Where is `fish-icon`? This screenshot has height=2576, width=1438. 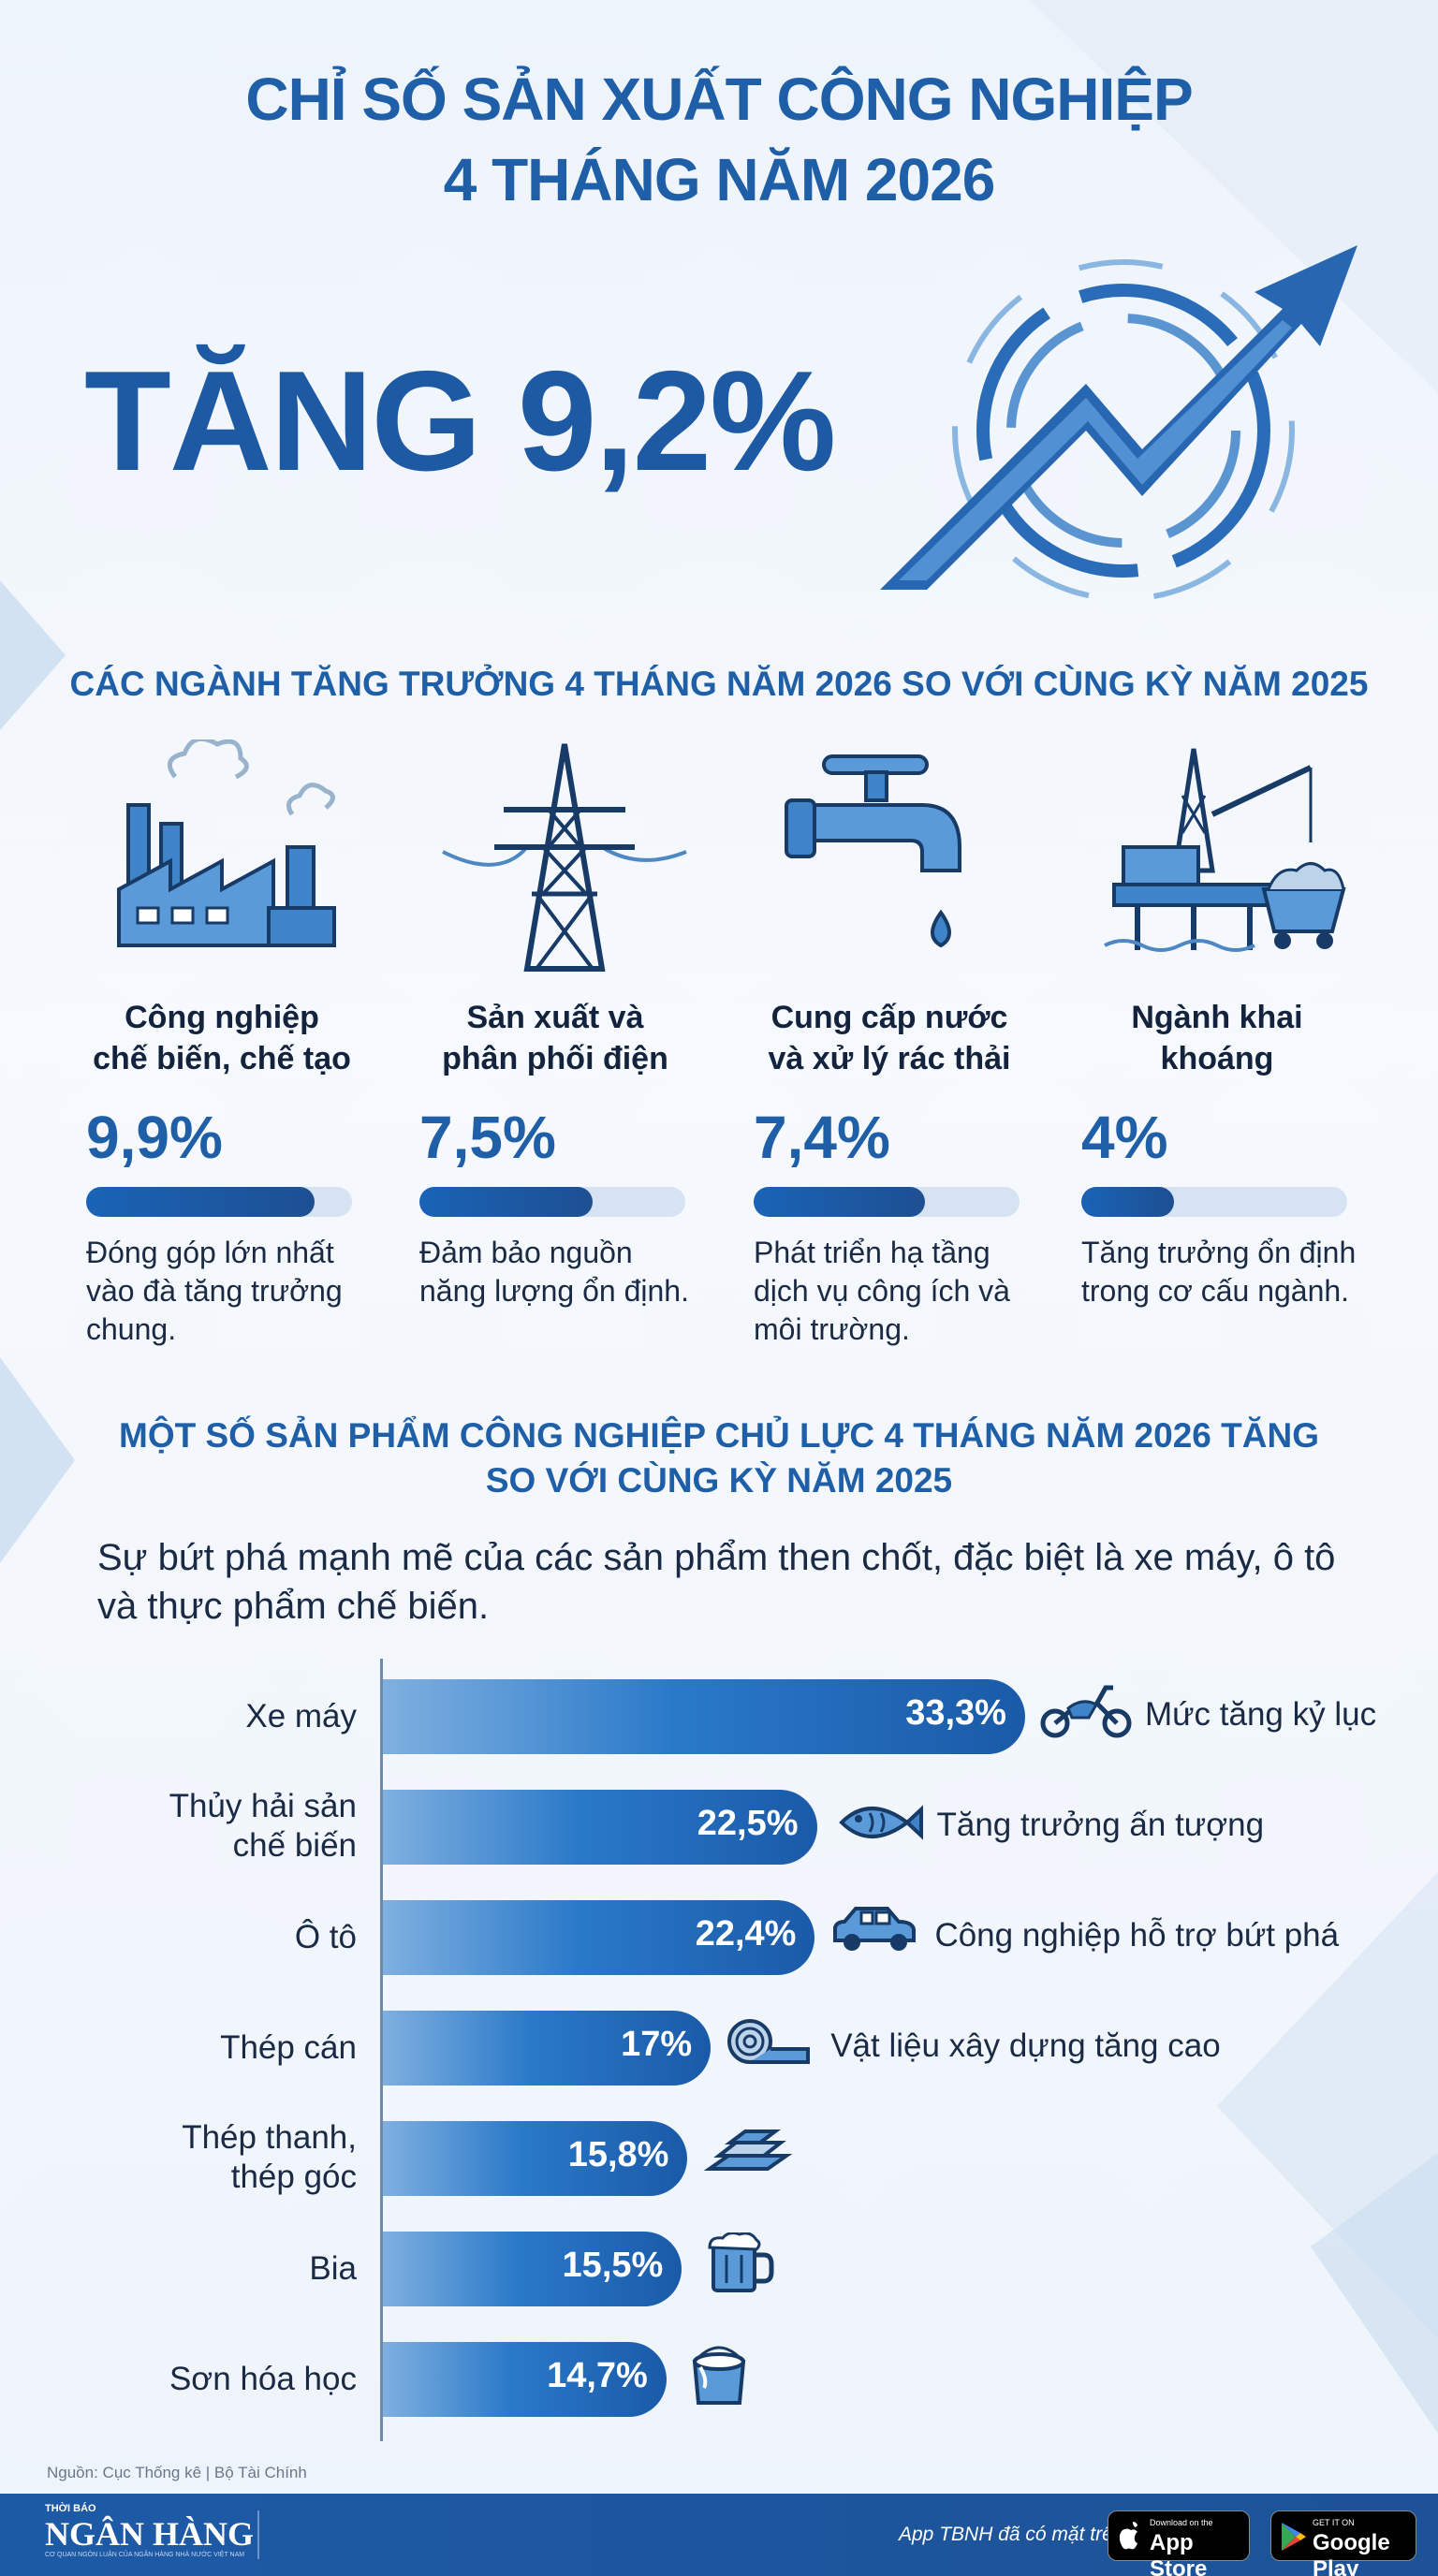
fish-icon is located at coordinates (880, 1822).